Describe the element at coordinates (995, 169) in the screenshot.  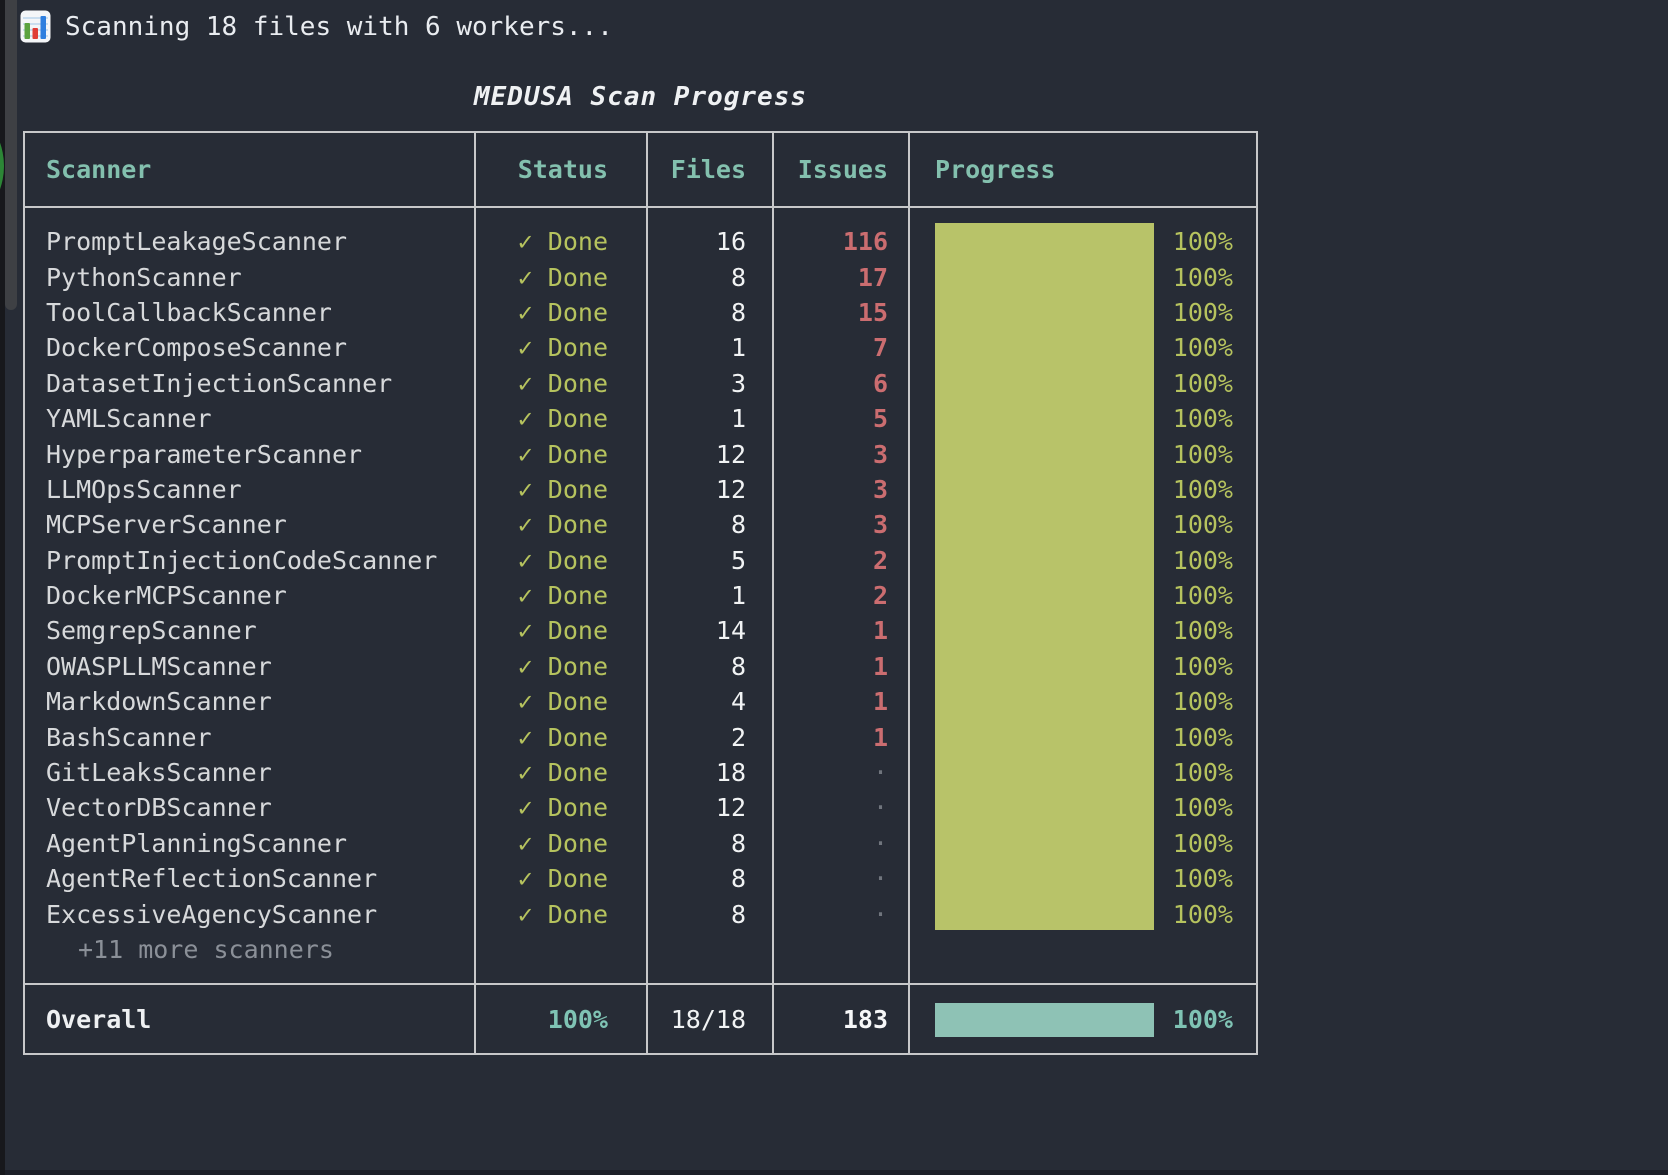
I see `column-header-progress: Progress` at that location.